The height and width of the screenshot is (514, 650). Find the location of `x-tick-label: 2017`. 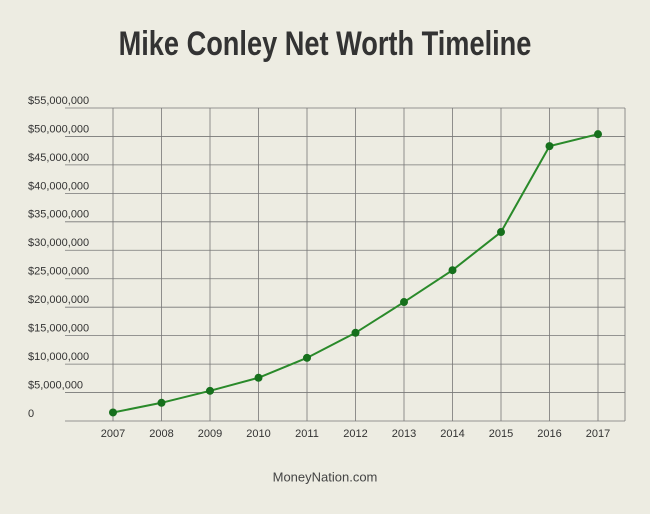

x-tick-label: 2017 is located at coordinates (598, 434).